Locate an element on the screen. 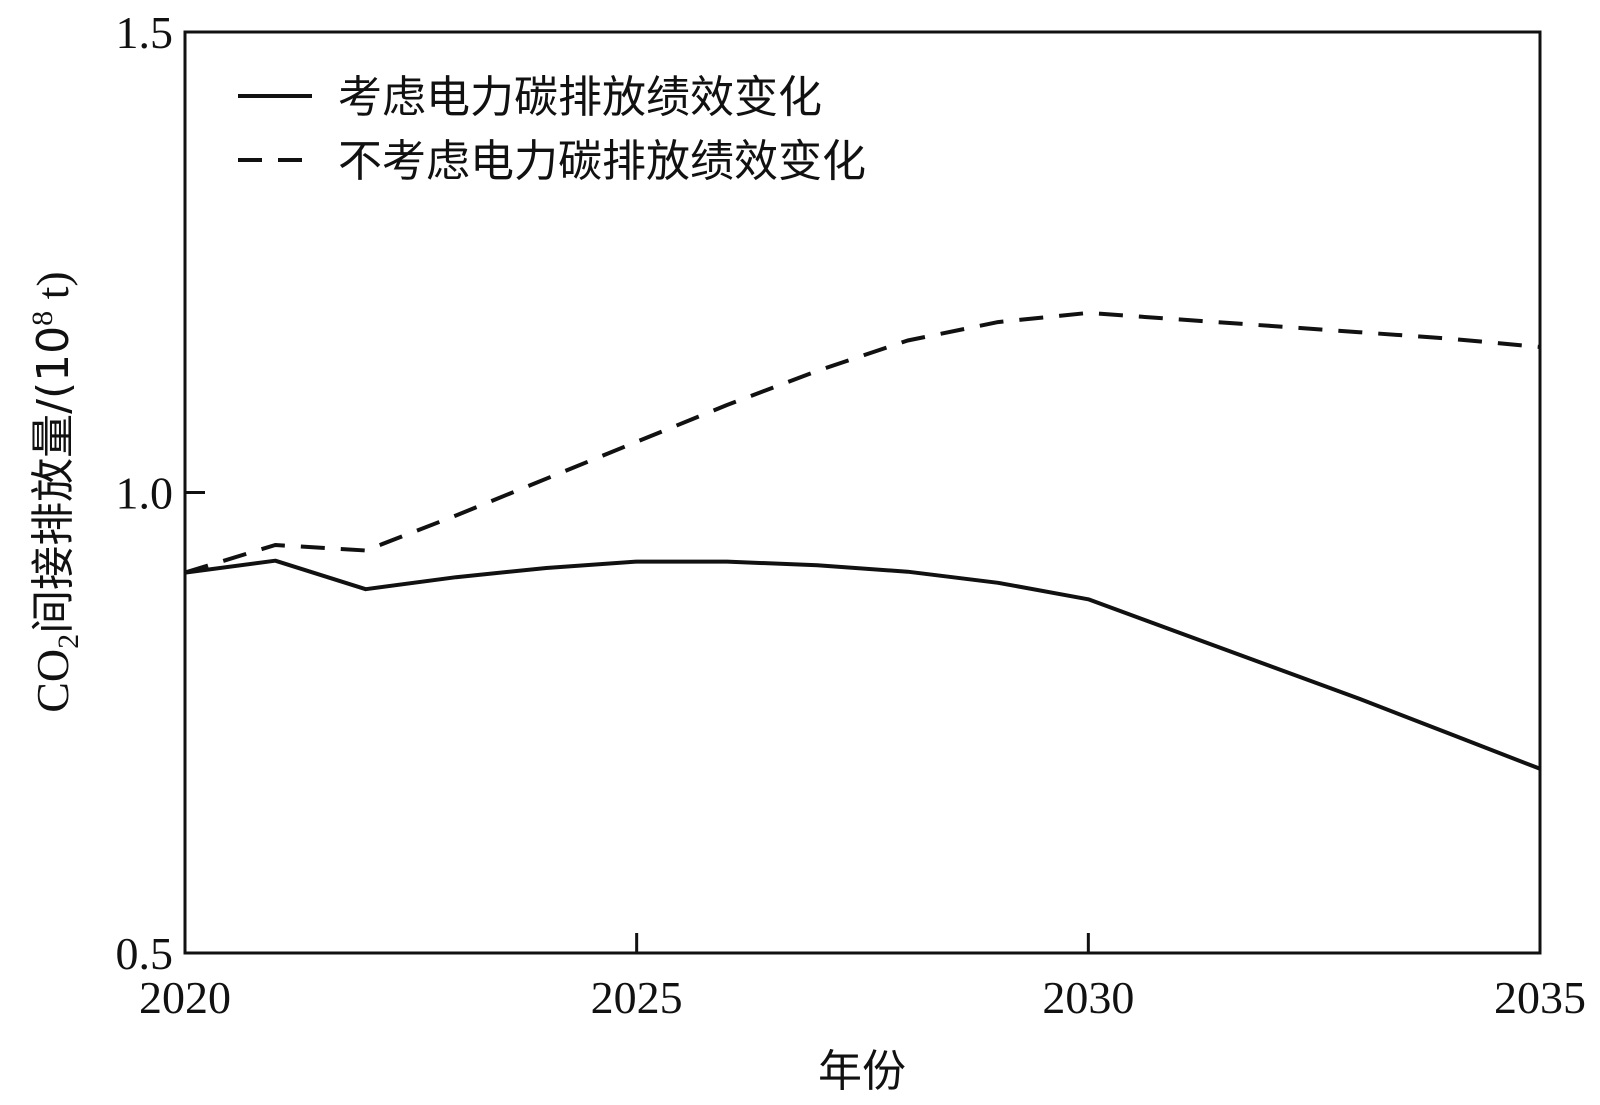 This screenshot has height=1105, width=1600. y-axis-title-subscript: 2 is located at coordinates (68, 641).